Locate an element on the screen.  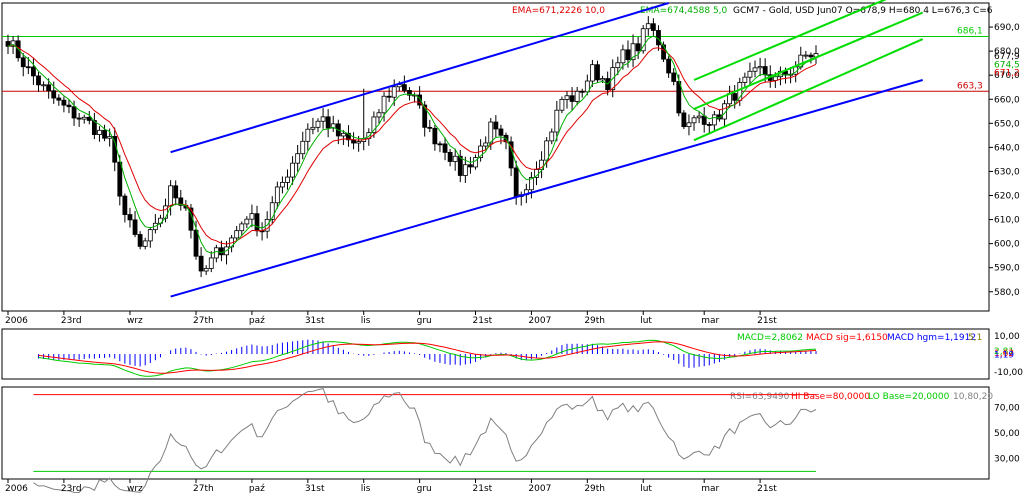
macd-legend: MACD=2,8062 is located at coordinates (770, 338).